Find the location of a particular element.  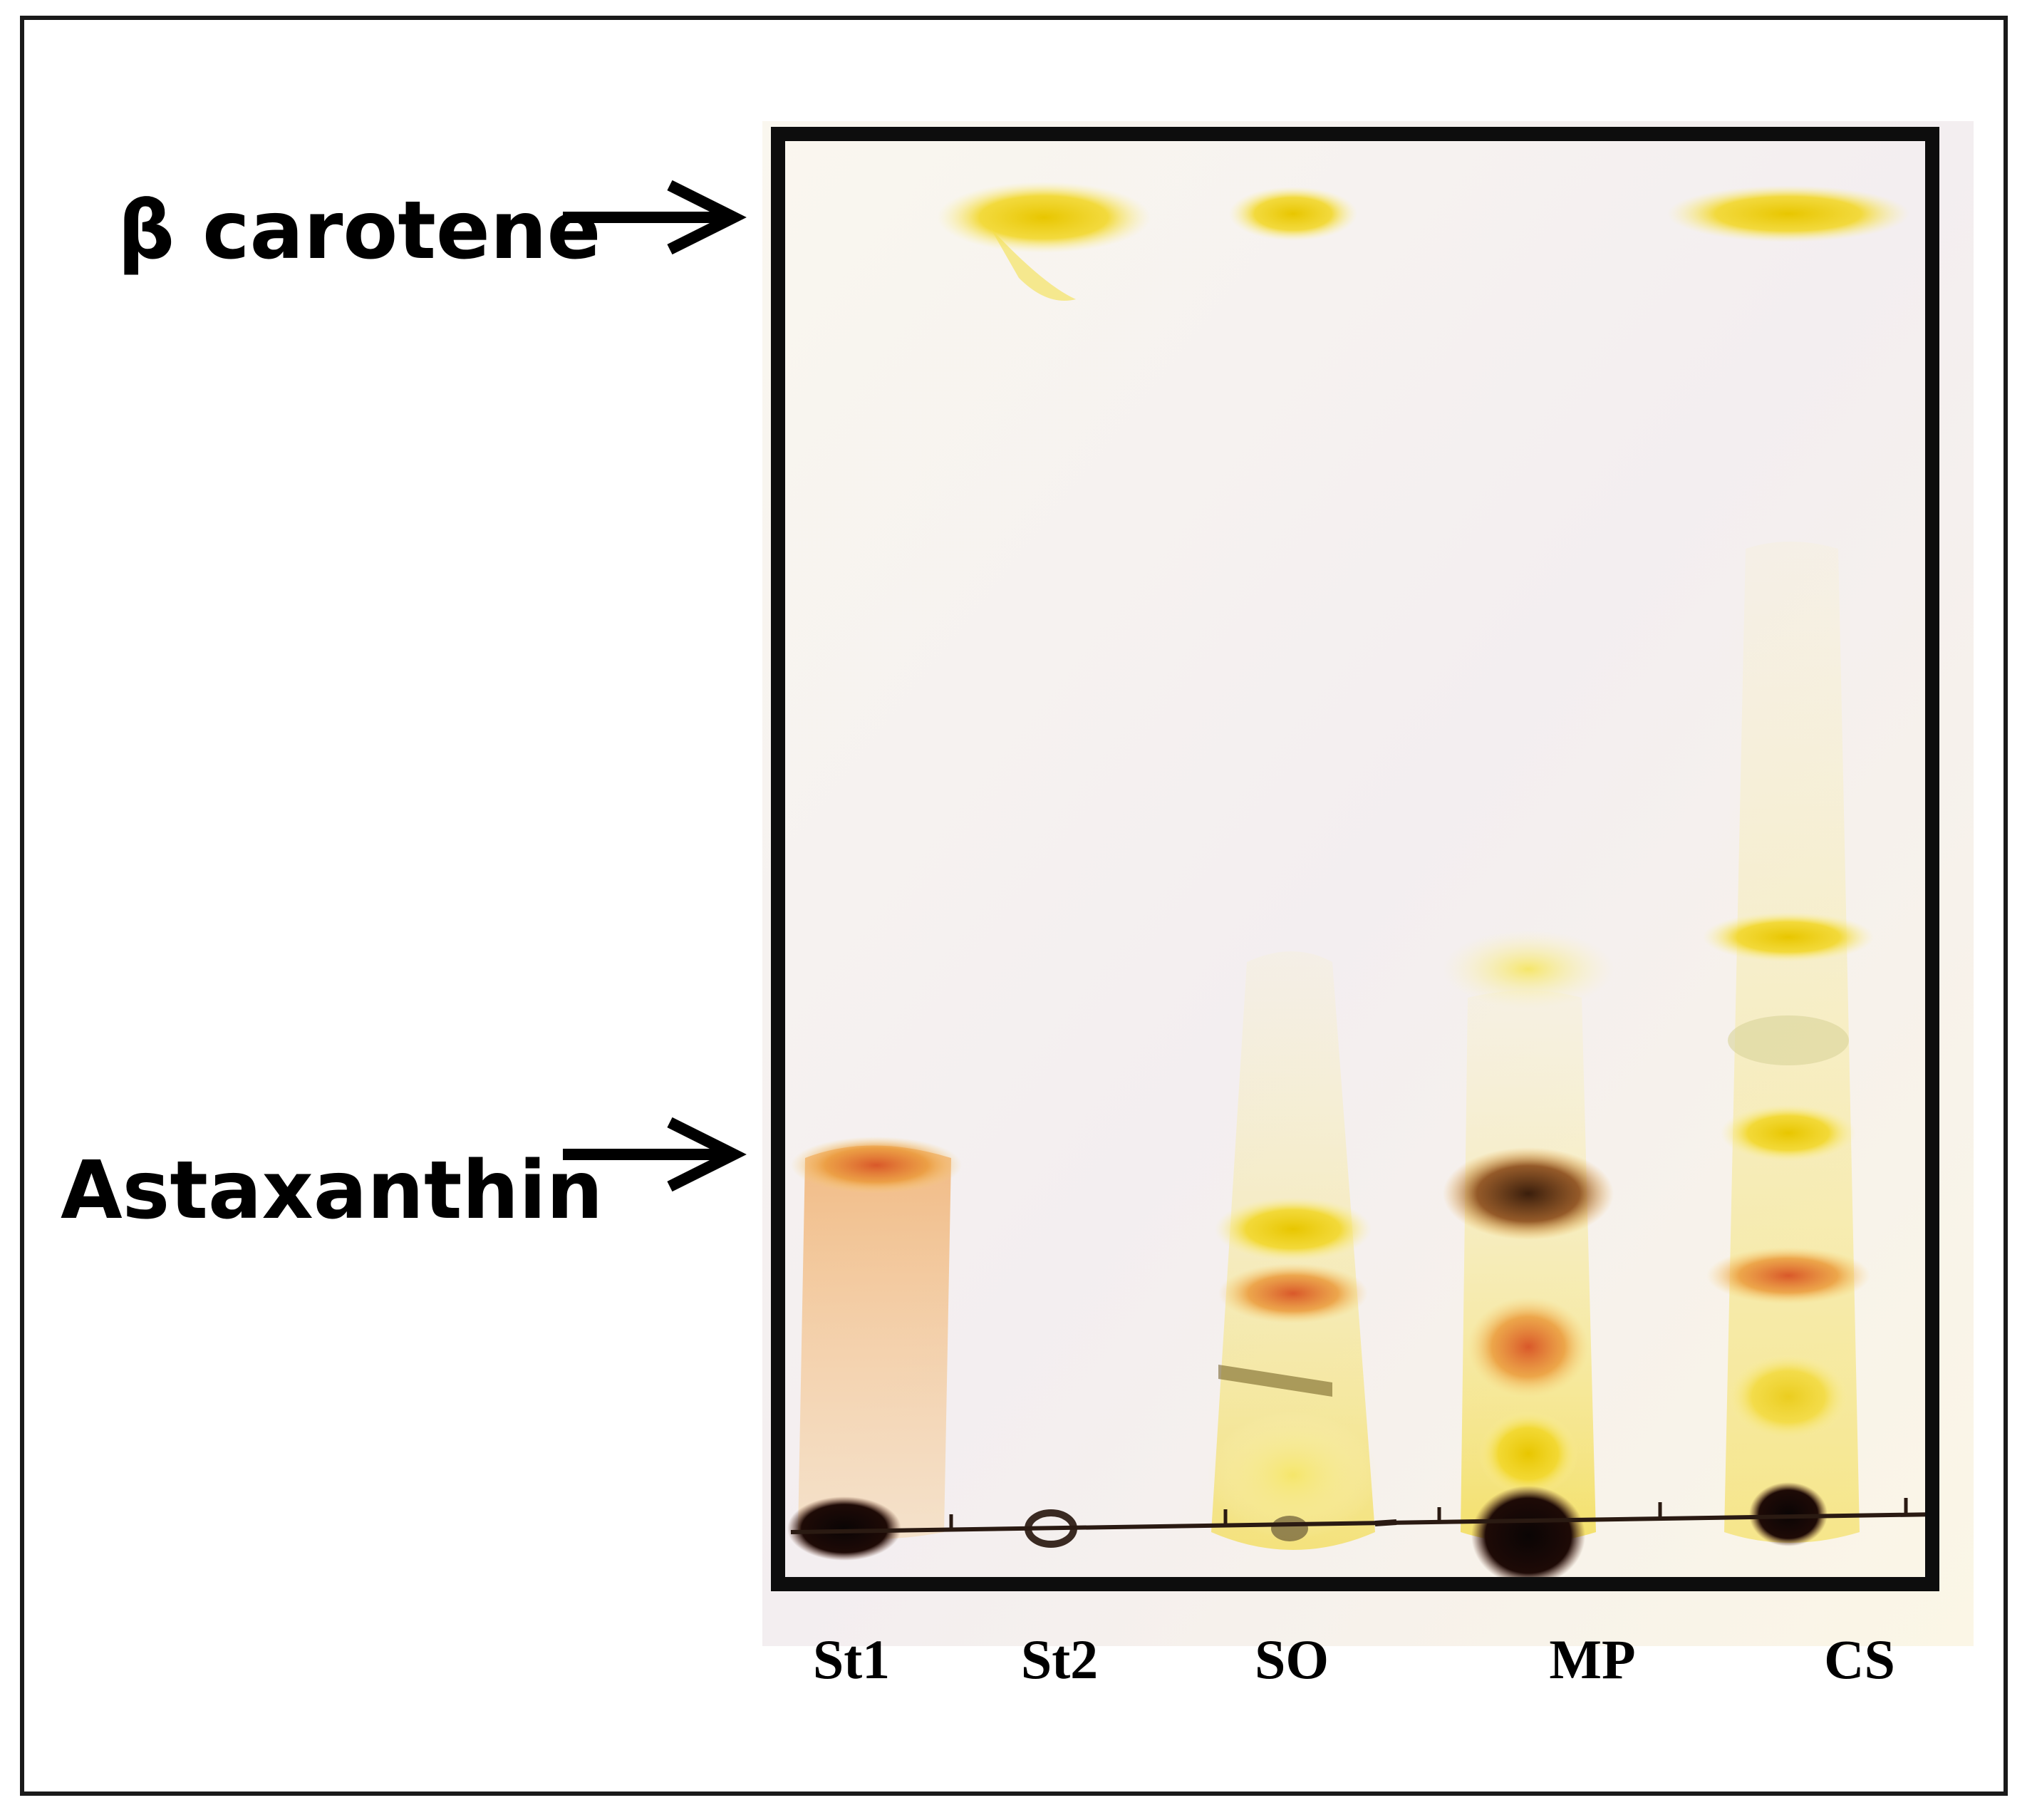

astaxanthin-arrow is located at coordinates (655, 1154).